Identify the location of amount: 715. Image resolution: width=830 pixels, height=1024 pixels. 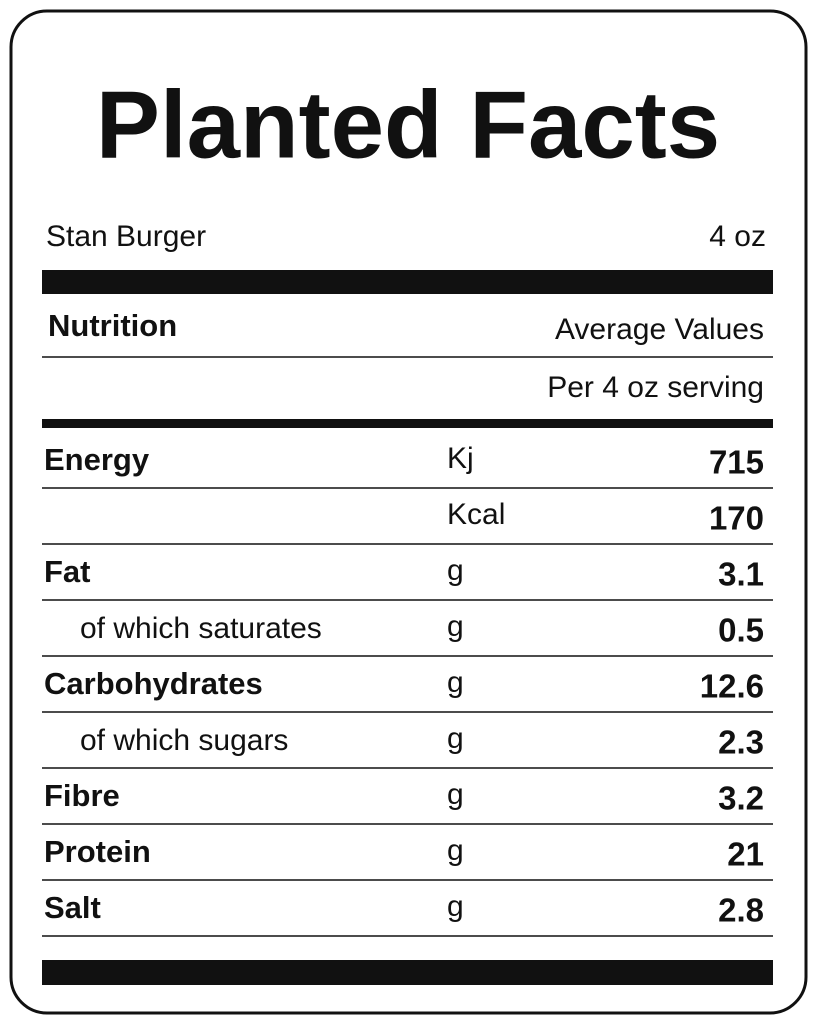
(736, 462).